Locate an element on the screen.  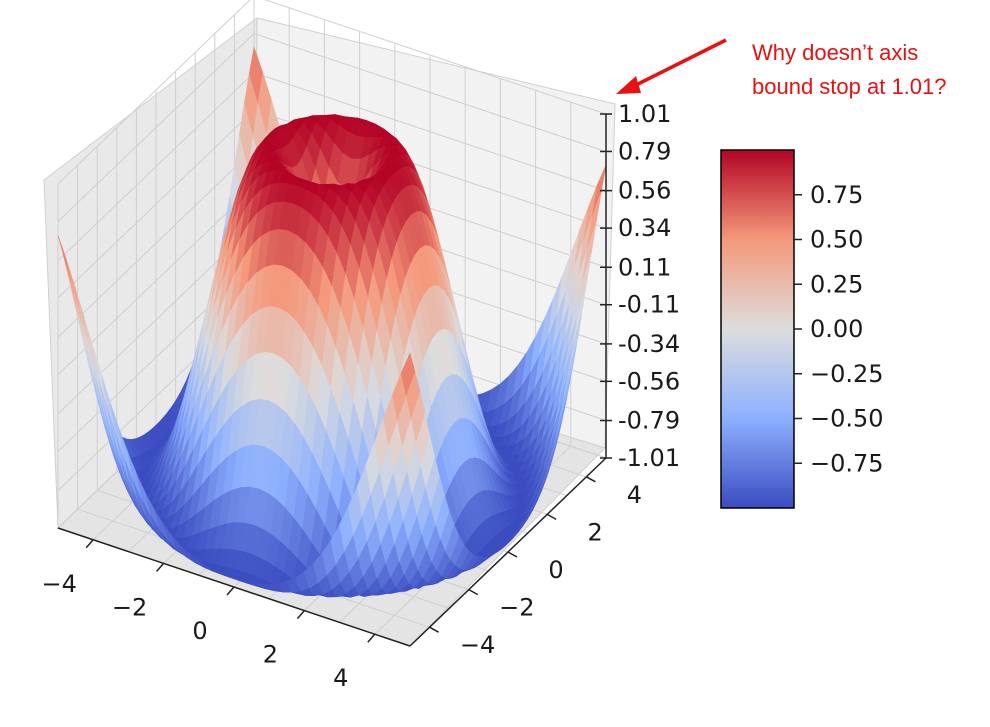
annotation-line-1: Why doesn’t axis is located at coordinates (835, 52).